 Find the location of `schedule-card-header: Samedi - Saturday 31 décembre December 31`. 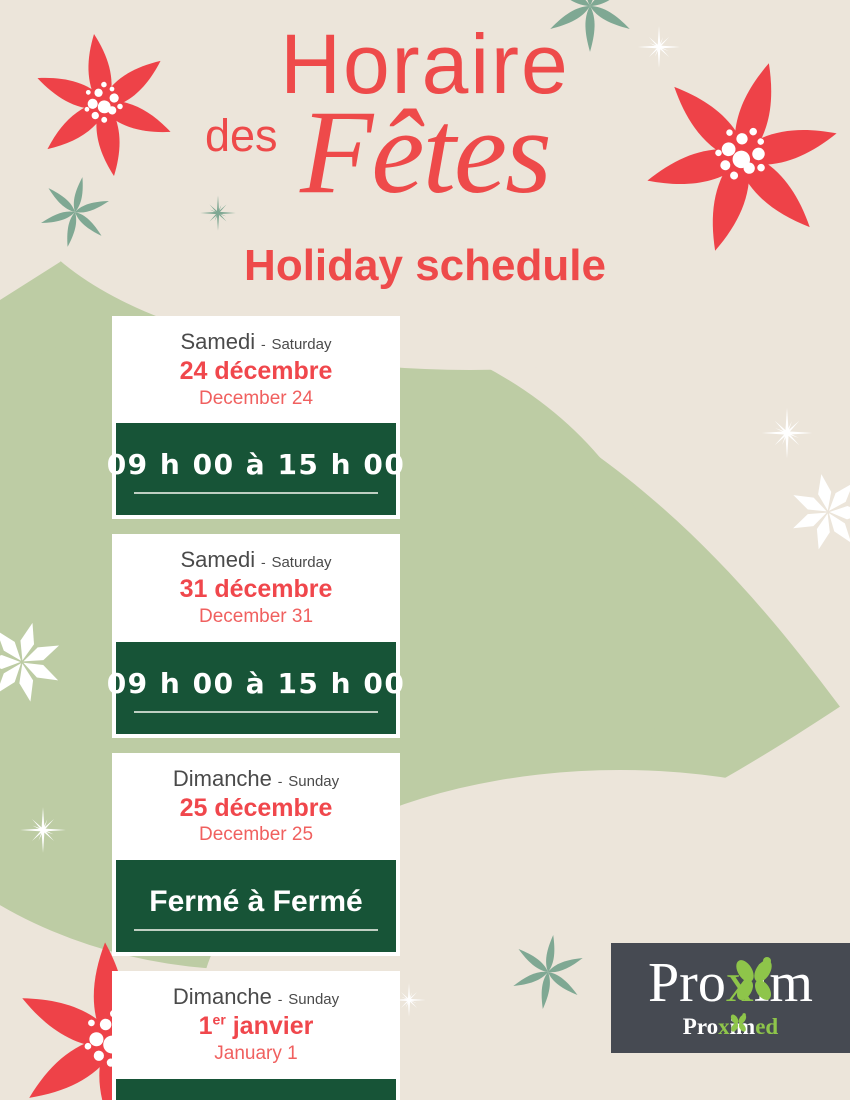

schedule-card-header: Samedi - Saturday 31 décembre December 31 is located at coordinates (256, 586).